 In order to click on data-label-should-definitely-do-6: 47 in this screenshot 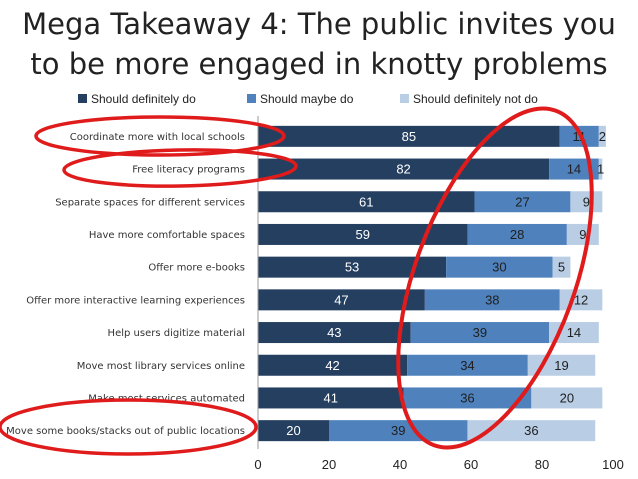, I will do `click(341, 299)`.